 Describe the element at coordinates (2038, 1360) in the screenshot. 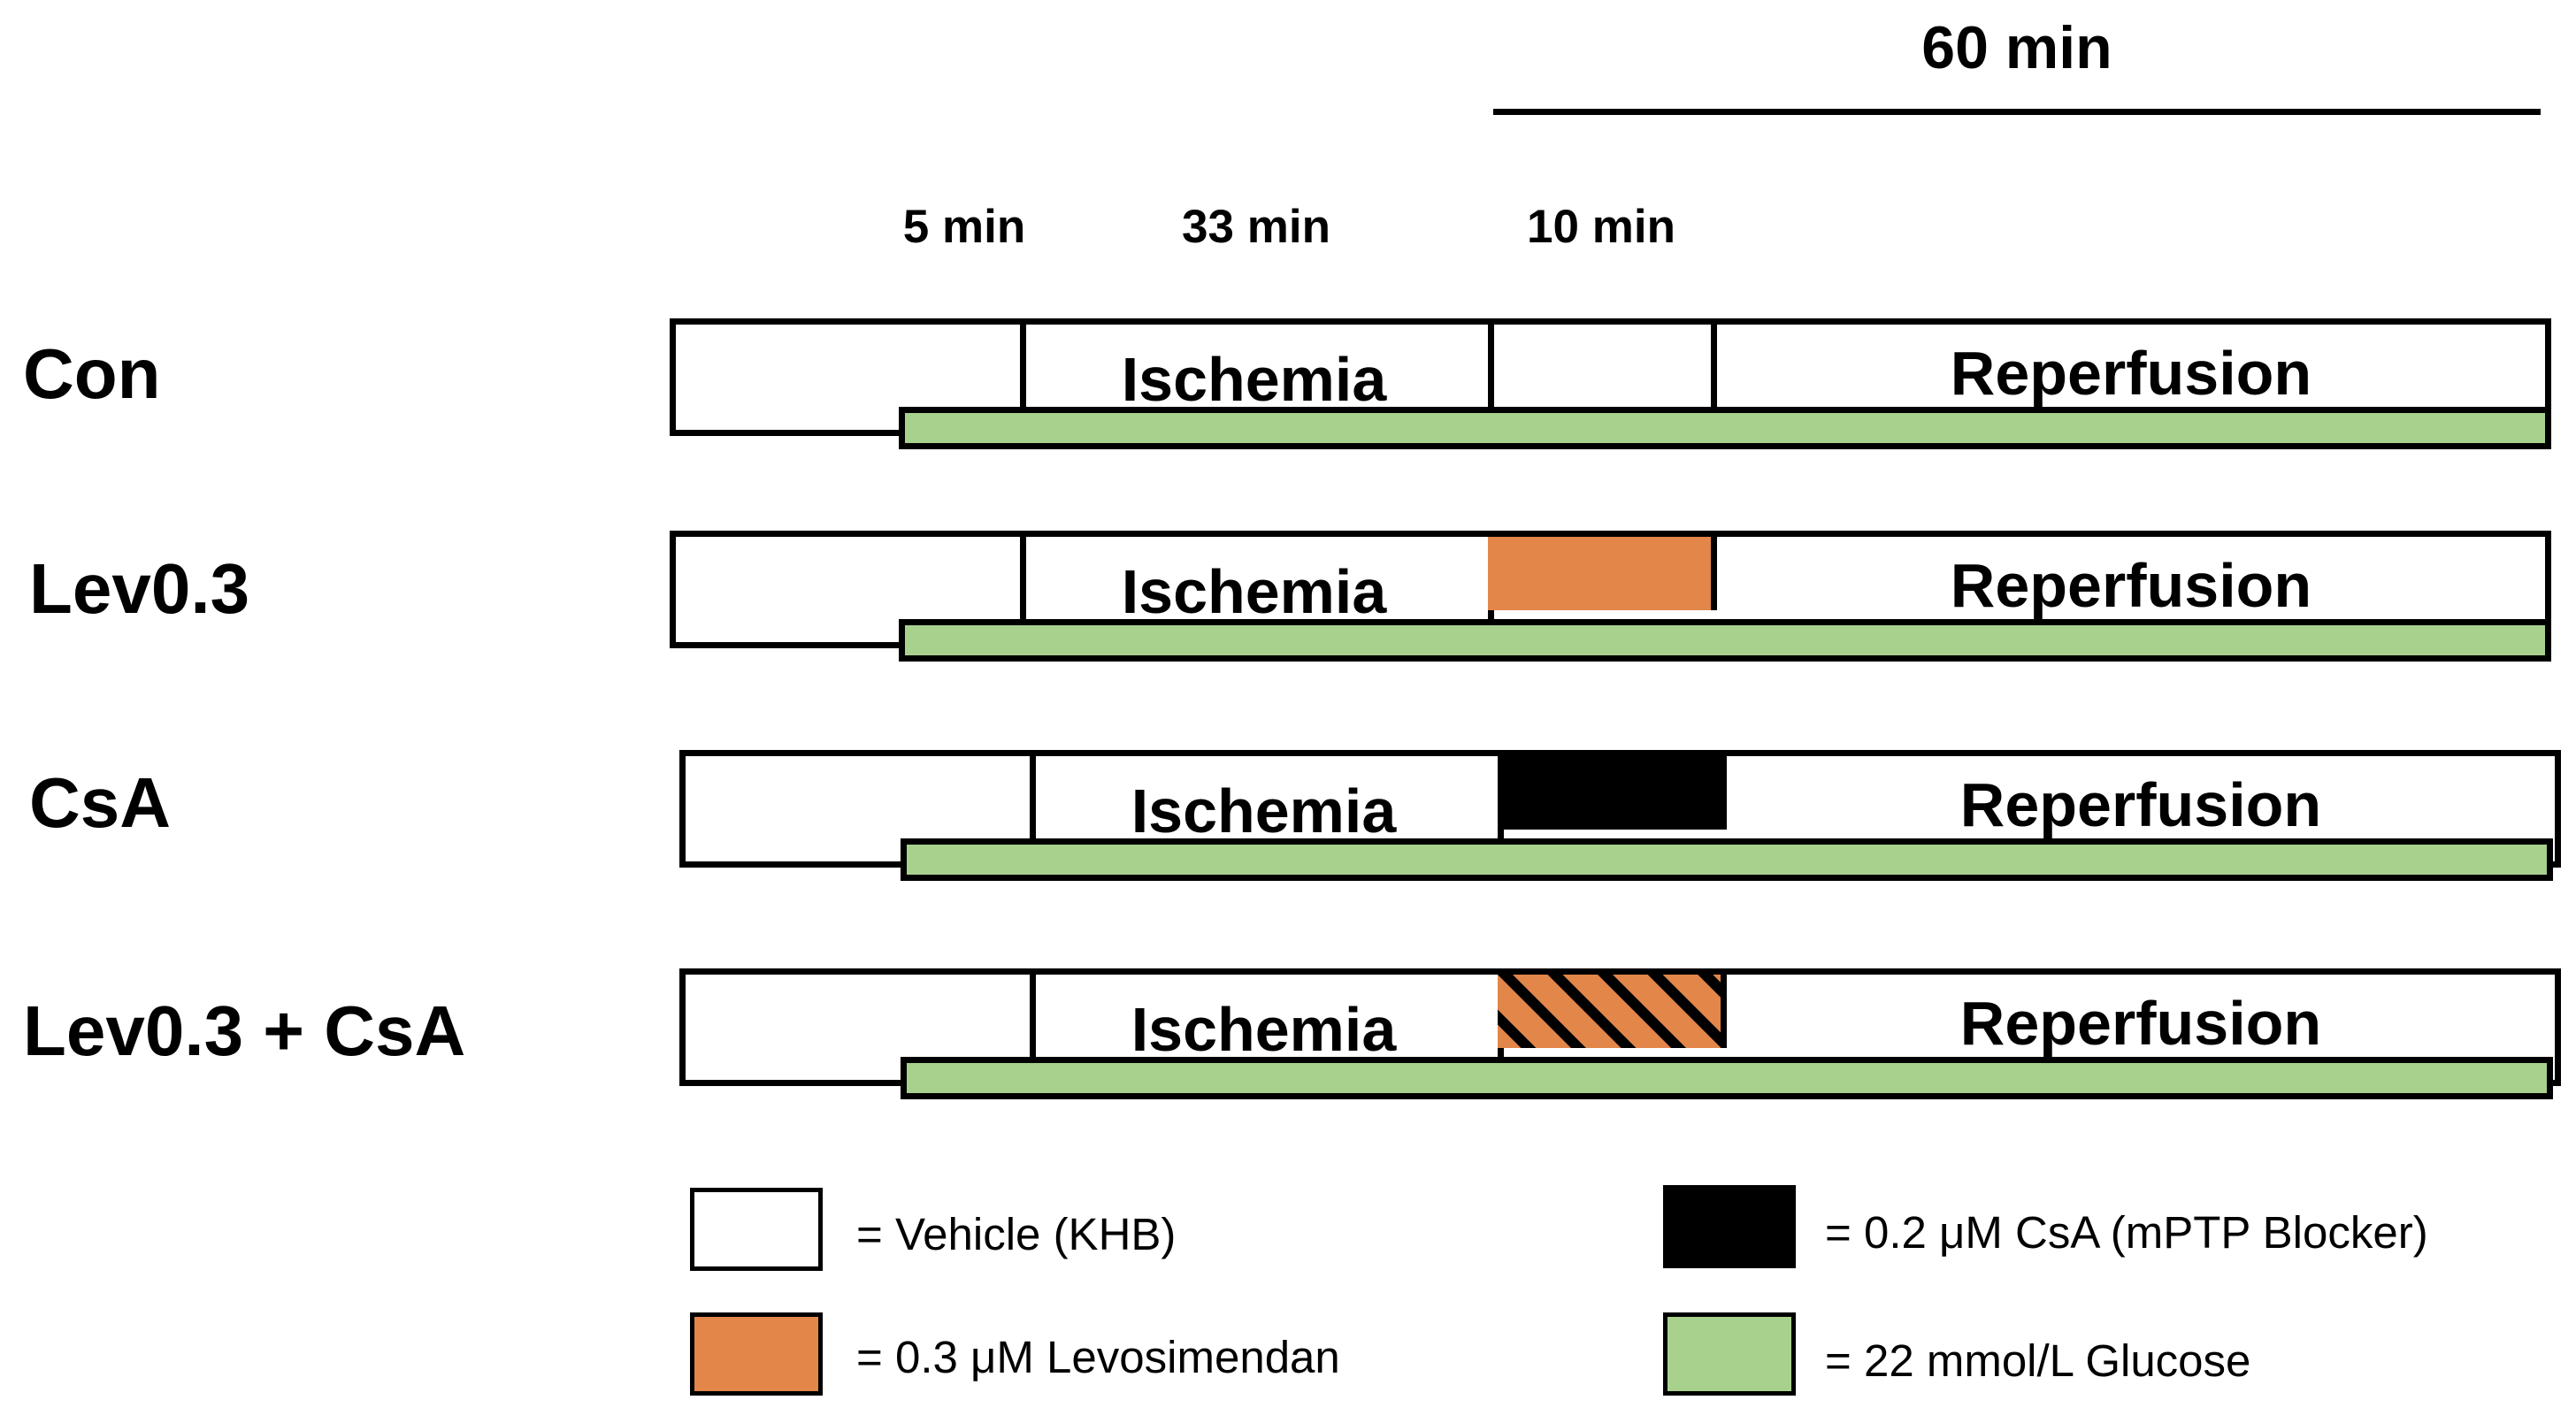

I see `legend-text-glucose: = 22 mmol/L Glucose` at that location.